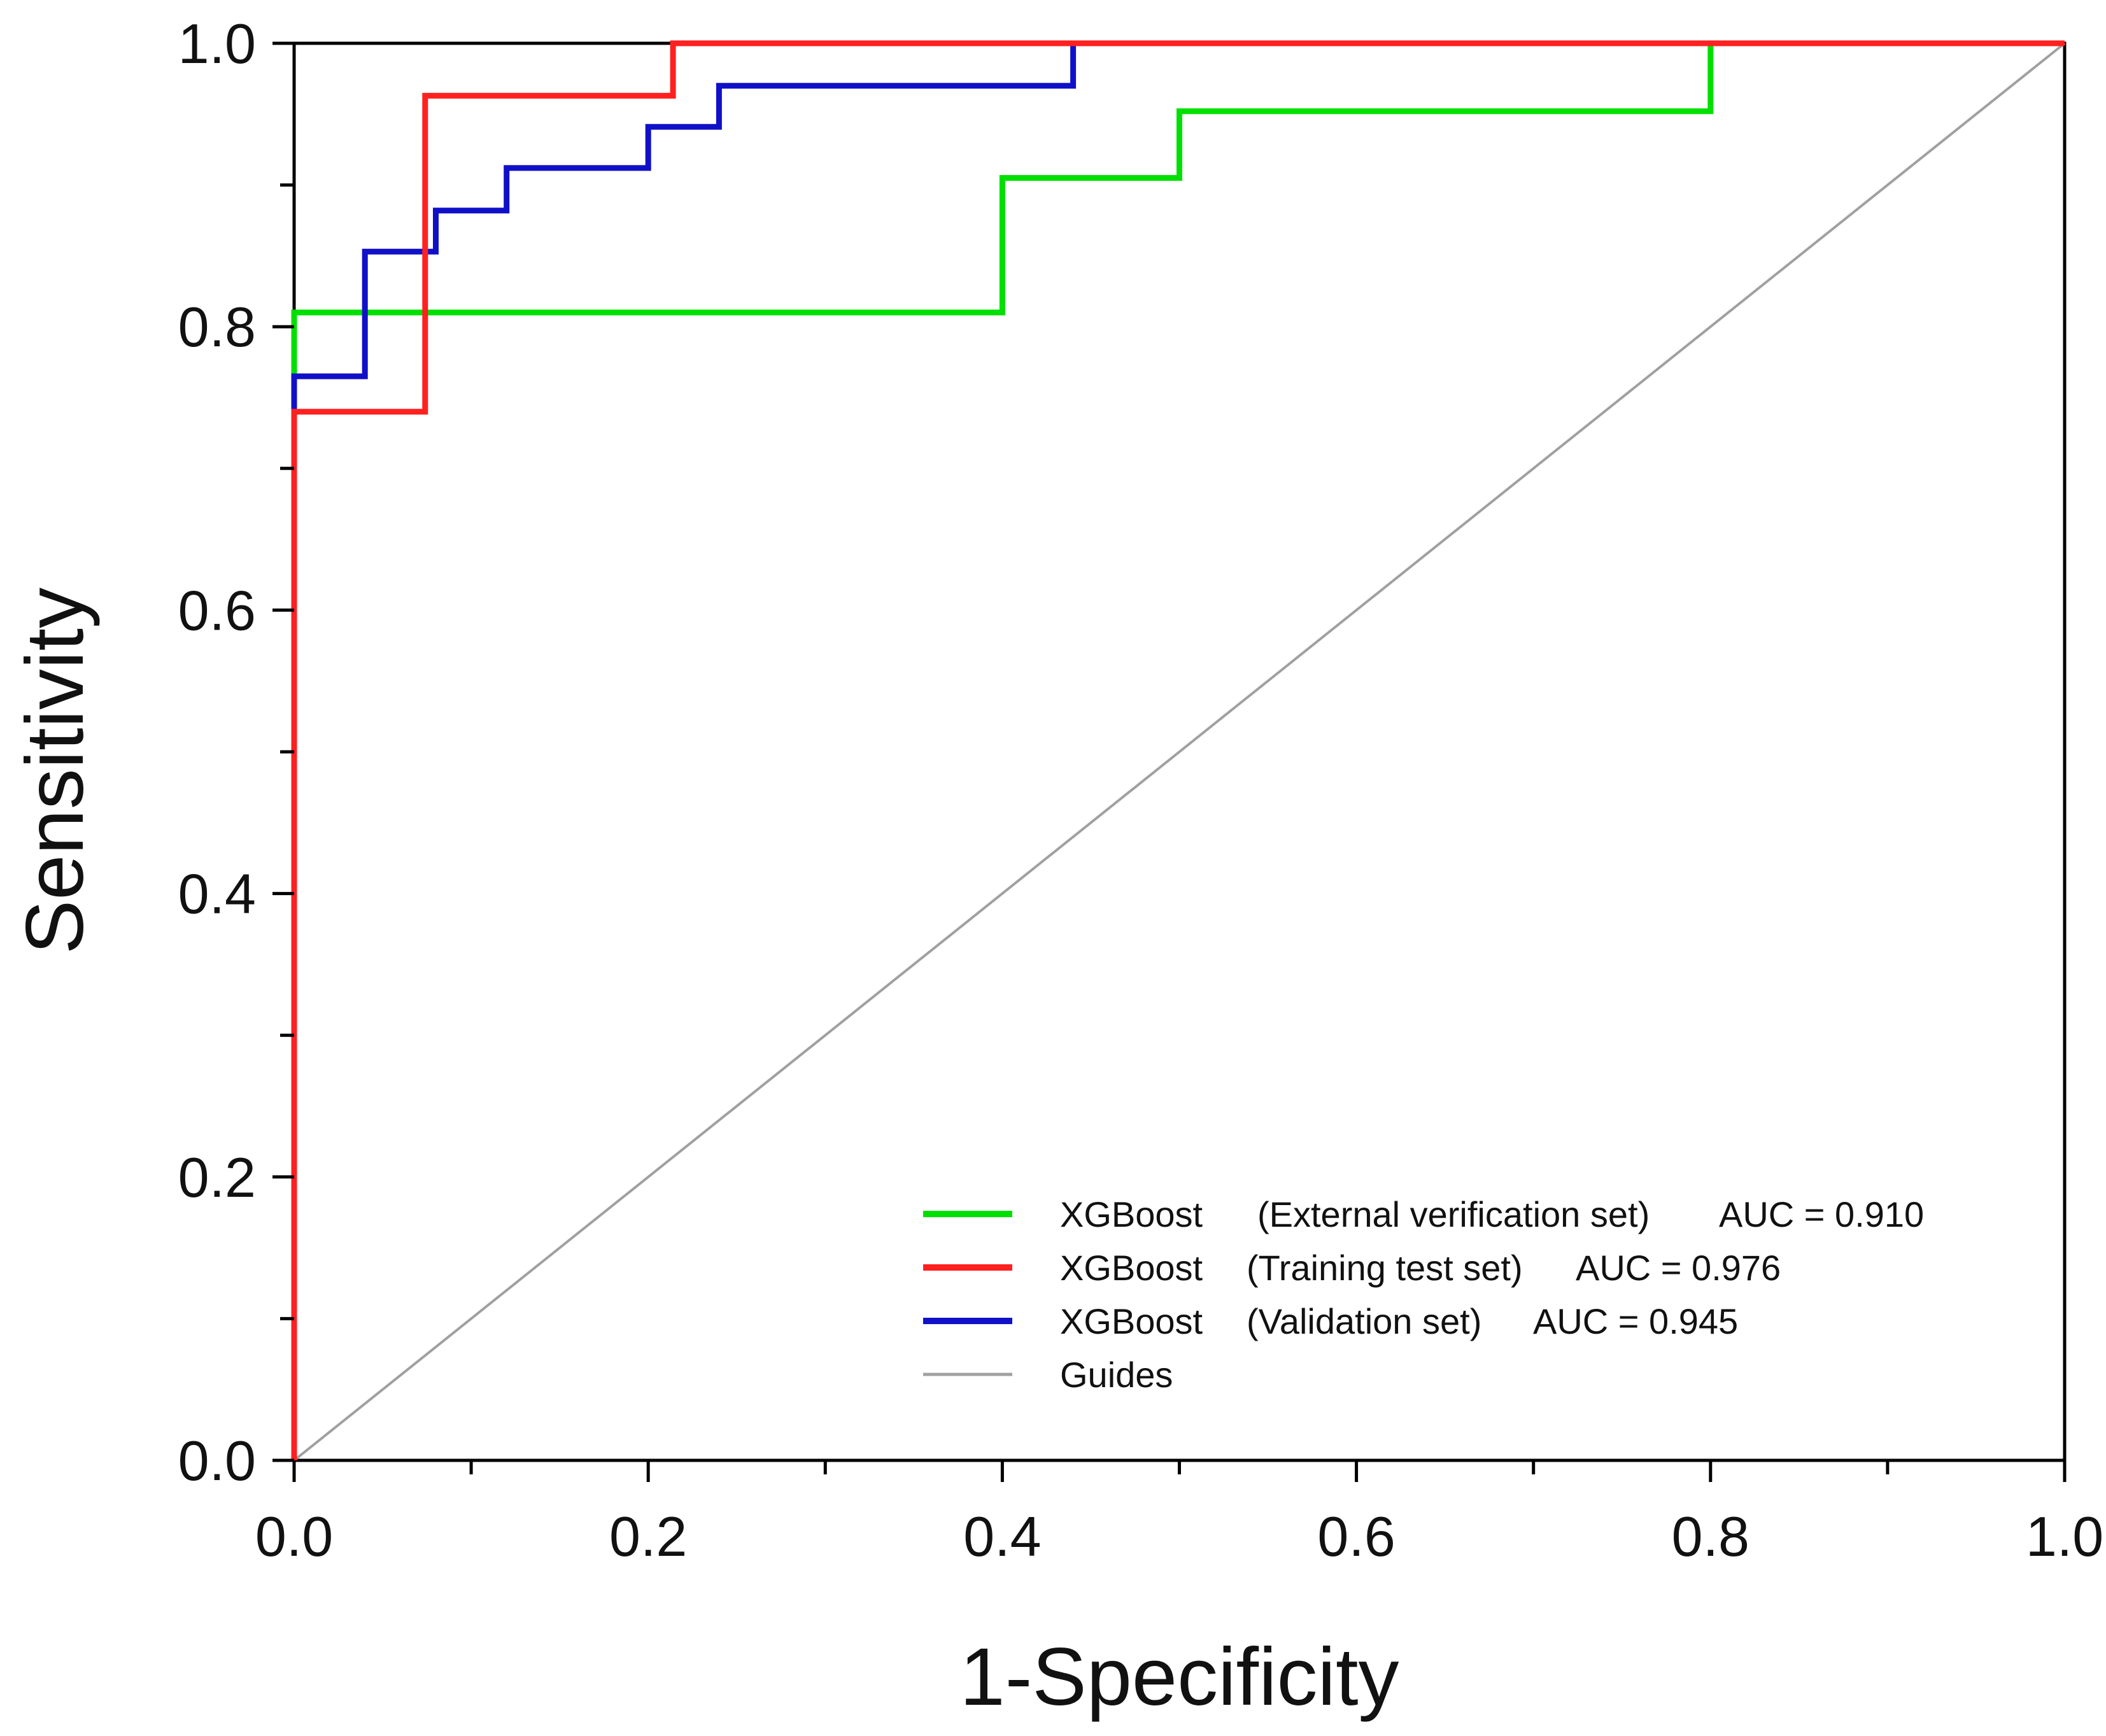  Describe the element at coordinates (217, 43) in the screenshot. I see `y-tick-label: 1.0` at that location.